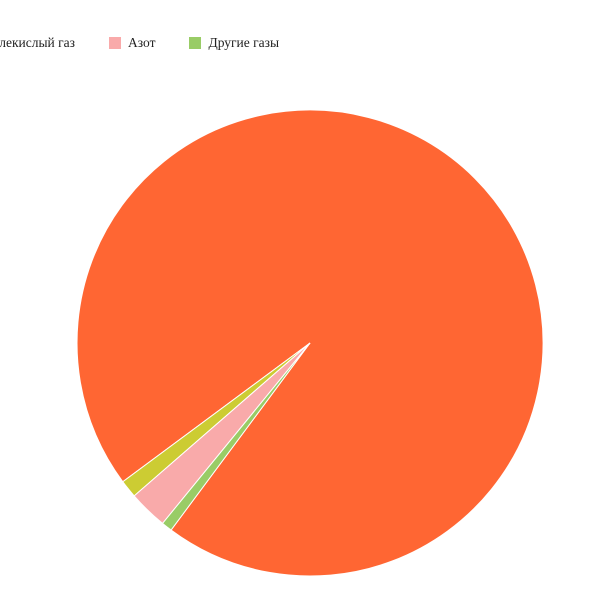 This screenshot has width=614, height=613. I want to click on chart-legend: Углекислый газ Азот Другие газы, so click(156, 43).